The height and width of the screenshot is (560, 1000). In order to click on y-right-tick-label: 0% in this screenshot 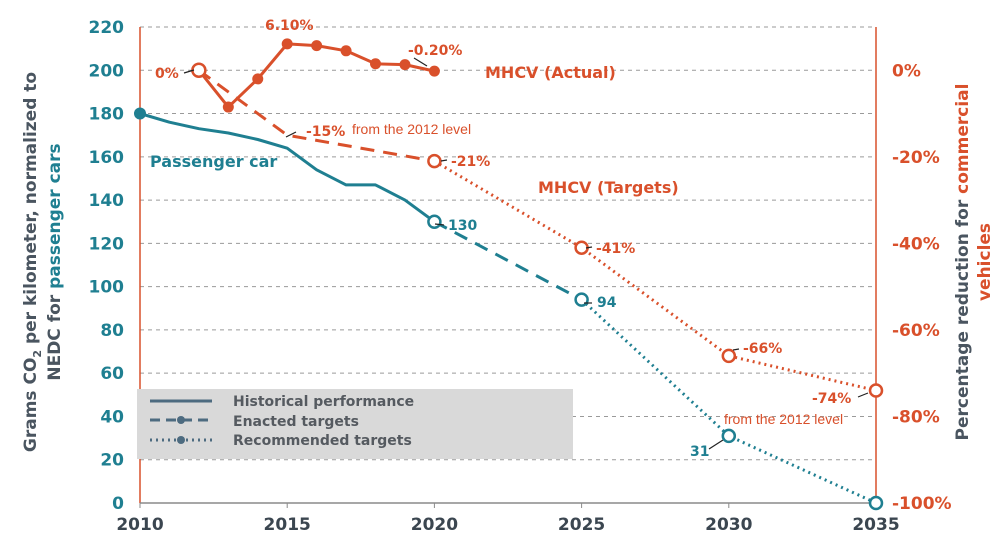, I will do `click(906, 71)`.